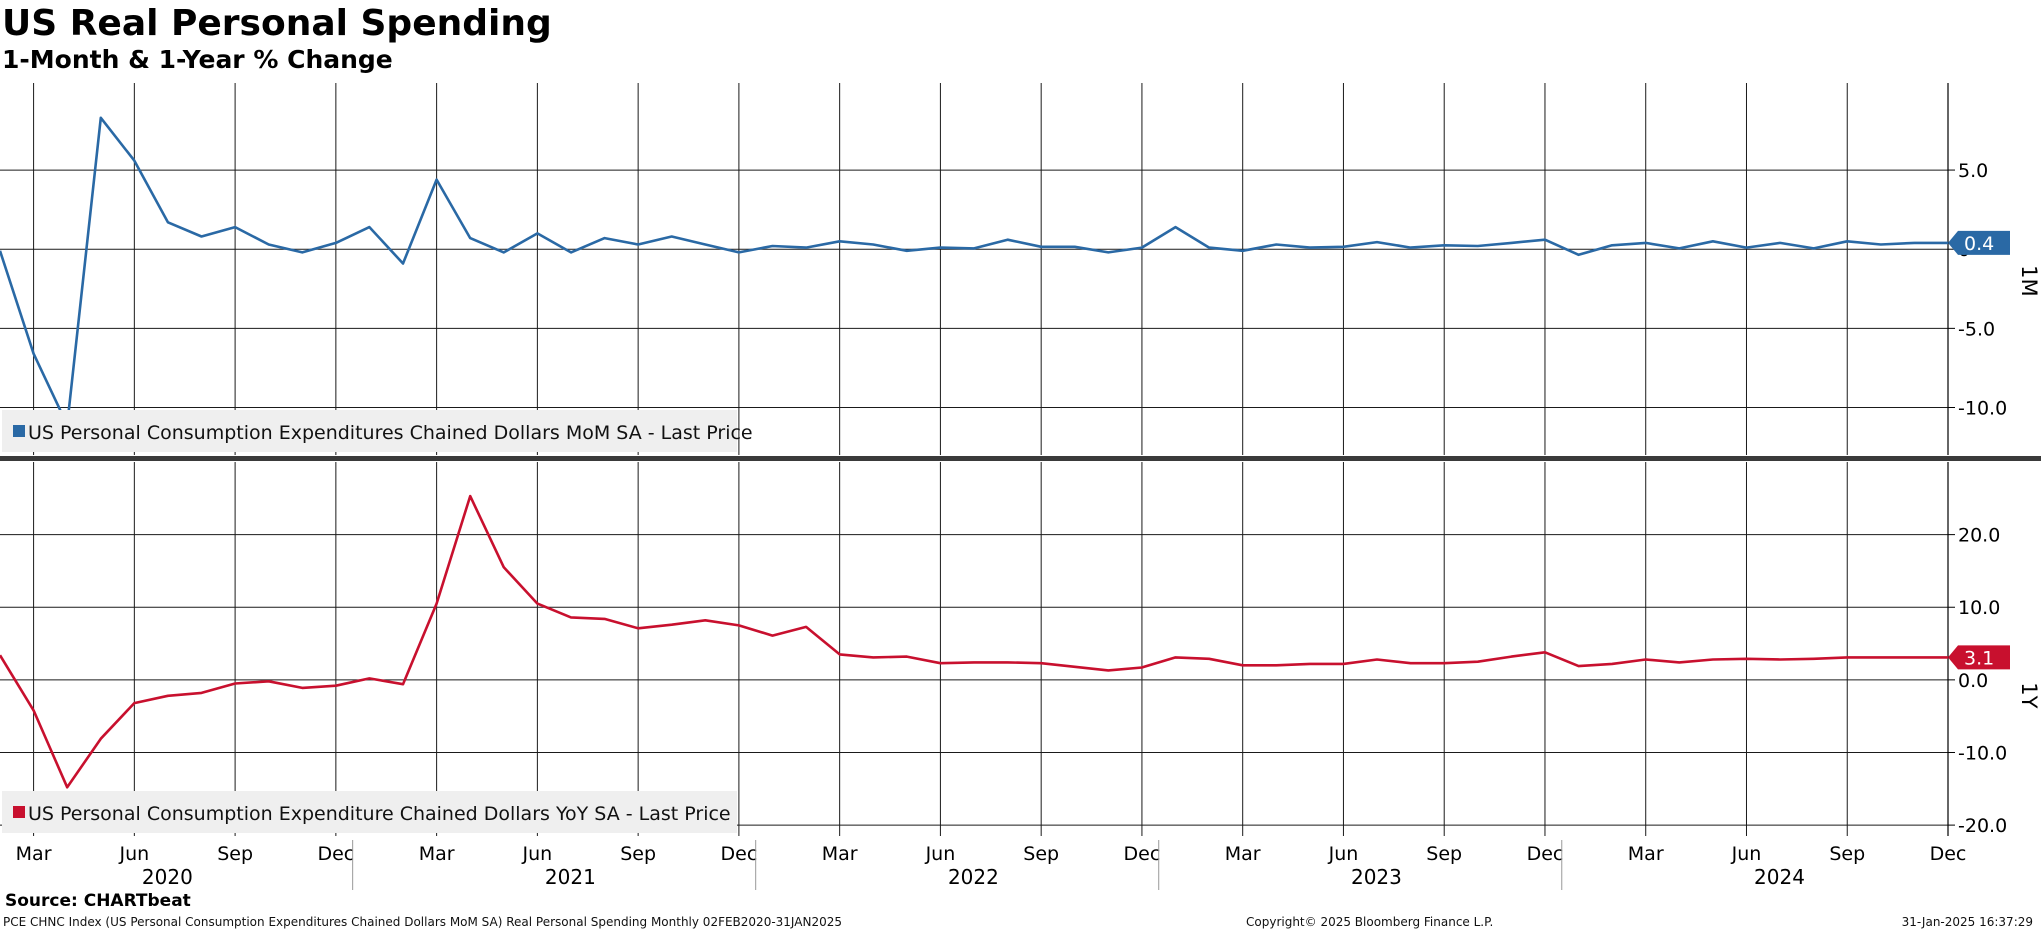 This screenshot has height=932, width=2041. Describe the element at coordinates (197, 59) in the screenshot. I see `chart-subtitle: 1-Month & 1-Year % Change` at that location.